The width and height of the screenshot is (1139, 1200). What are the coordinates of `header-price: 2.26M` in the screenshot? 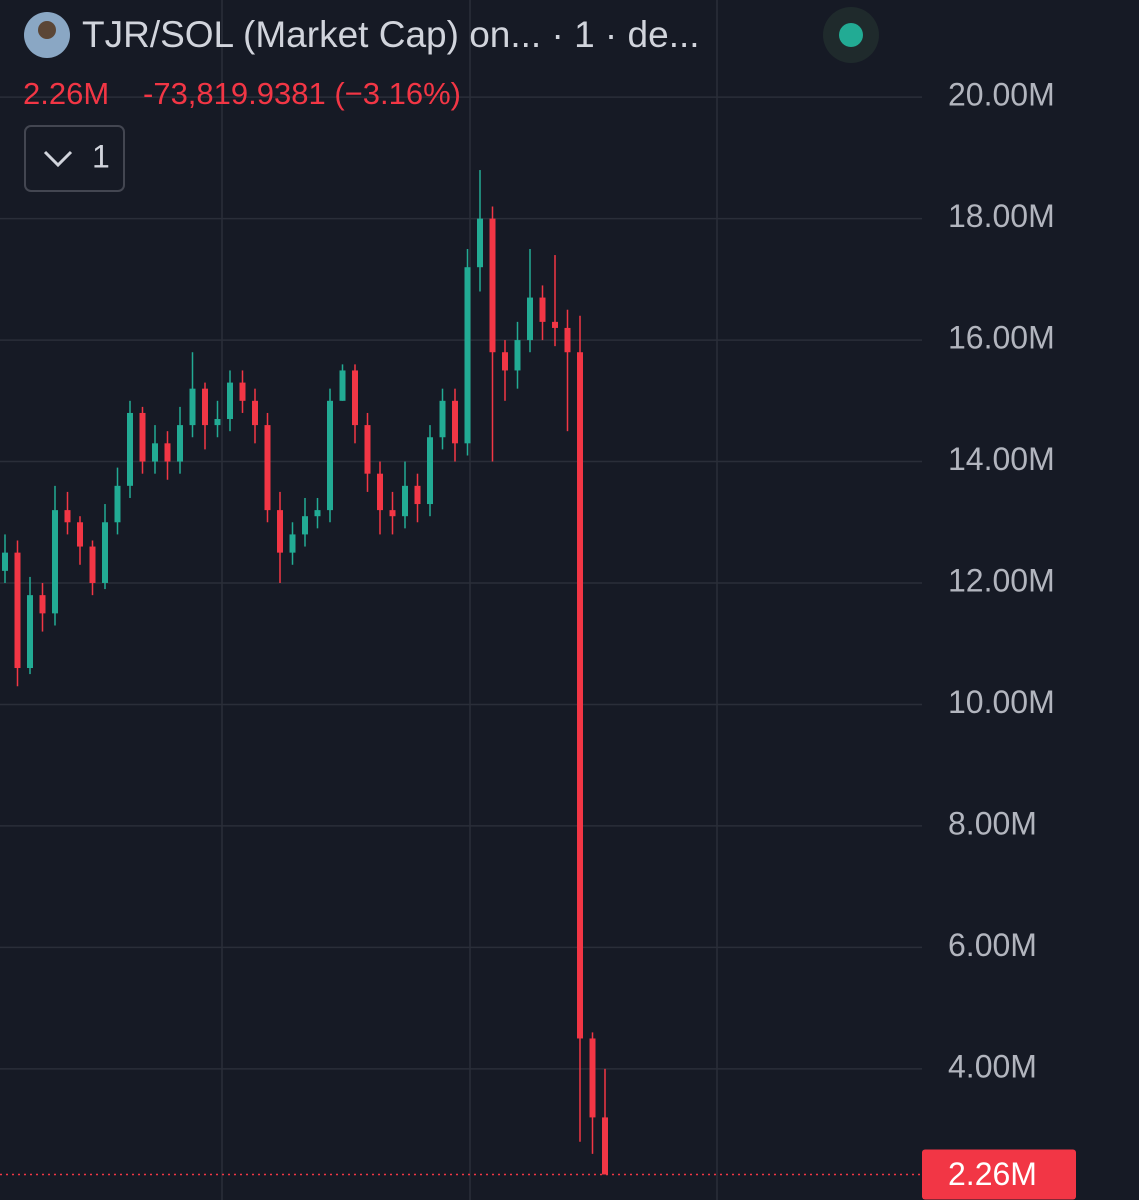 It's located at (66, 93).